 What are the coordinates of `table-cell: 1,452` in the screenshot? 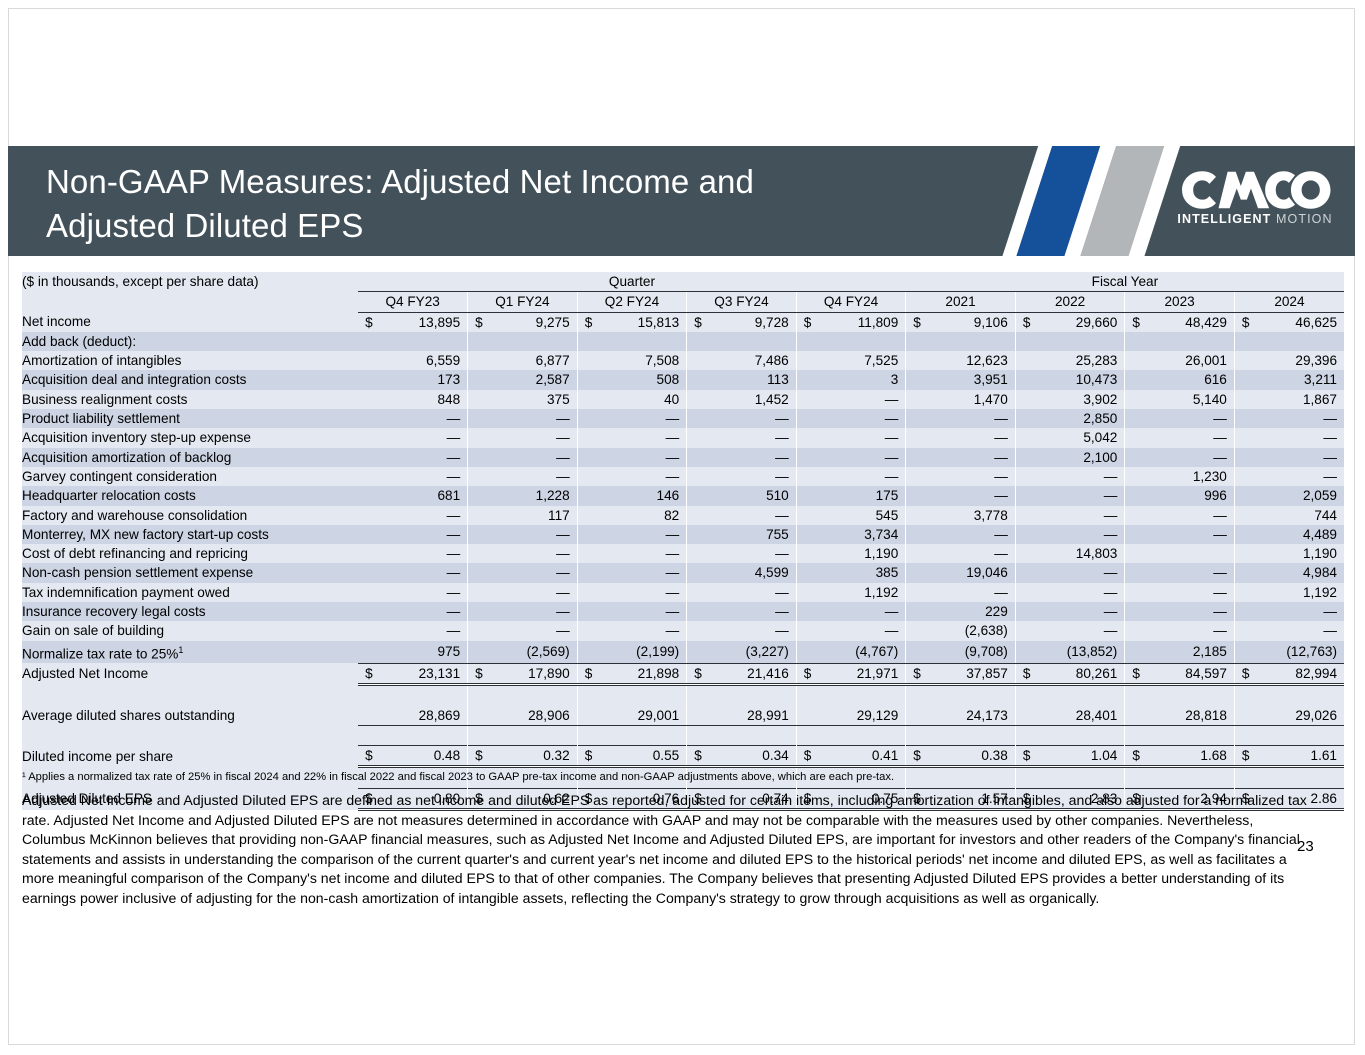 It's located at (741, 399).